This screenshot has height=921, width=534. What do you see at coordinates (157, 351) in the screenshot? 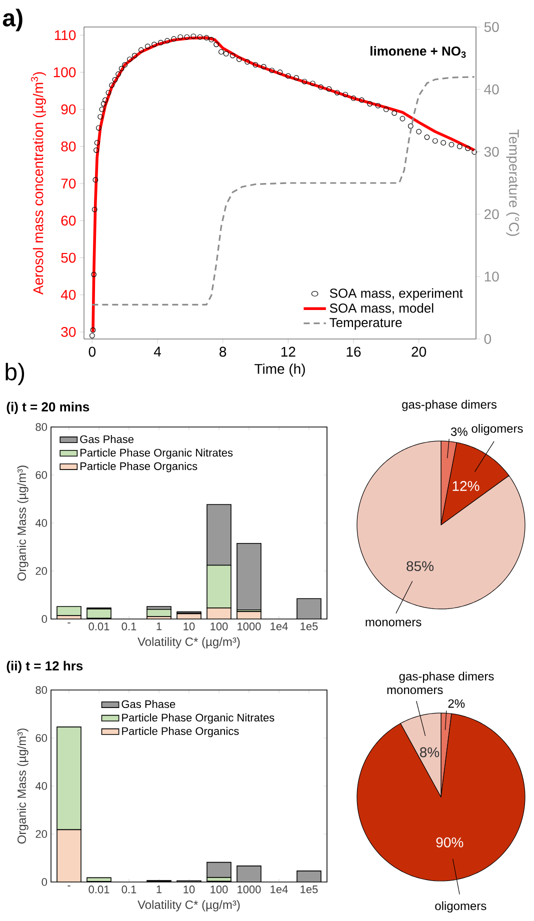
I see `x-tick-label: 4` at bounding box center [157, 351].